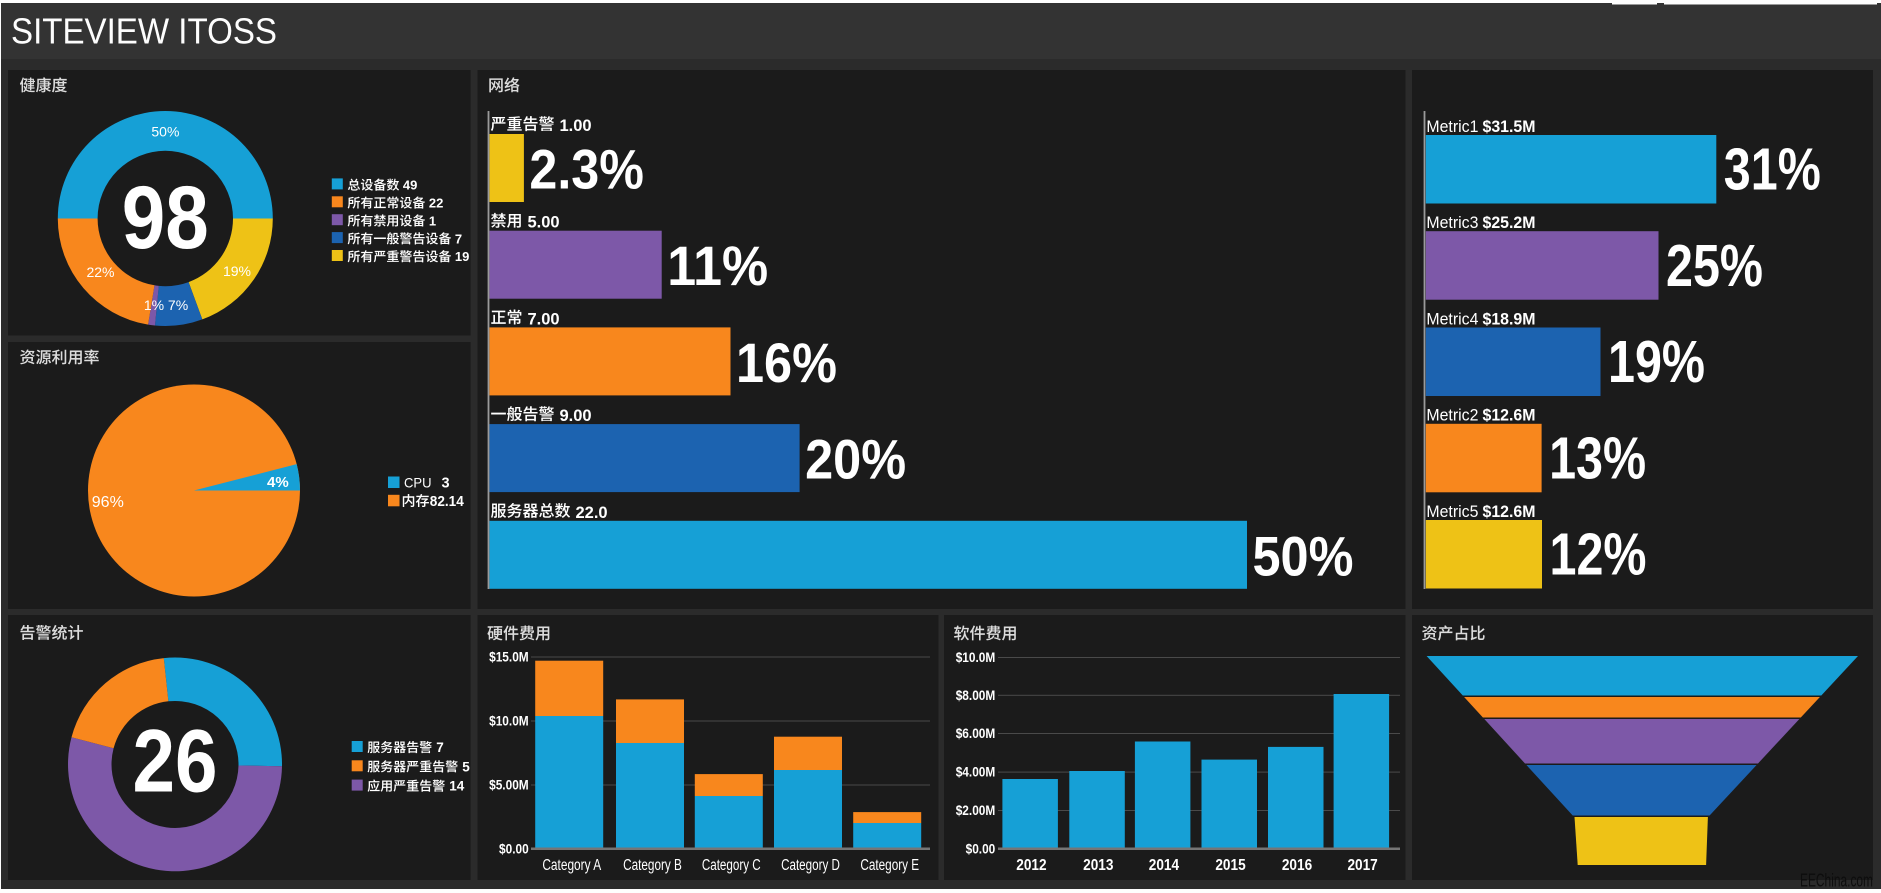 The width and height of the screenshot is (1881, 893). I want to click on svg-text: 2012, so click(1031, 865).